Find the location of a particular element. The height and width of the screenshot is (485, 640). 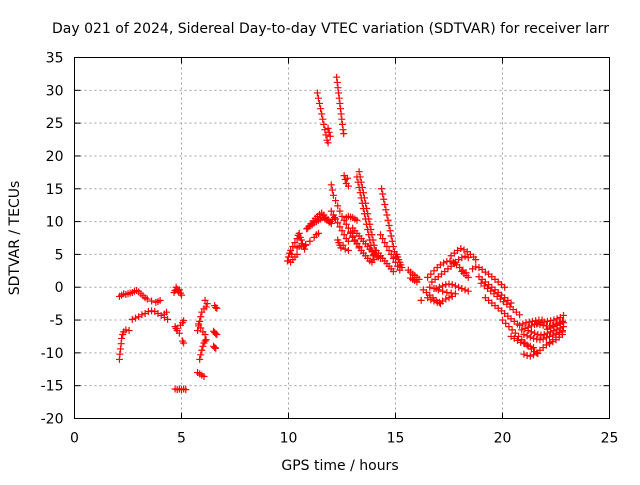

x-tick-label: 15 is located at coordinates (396, 439).